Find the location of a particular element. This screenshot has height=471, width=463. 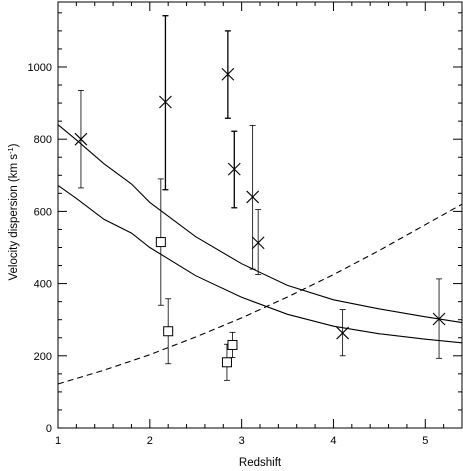

y-tick-label: 600 is located at coordinates (43, 212).